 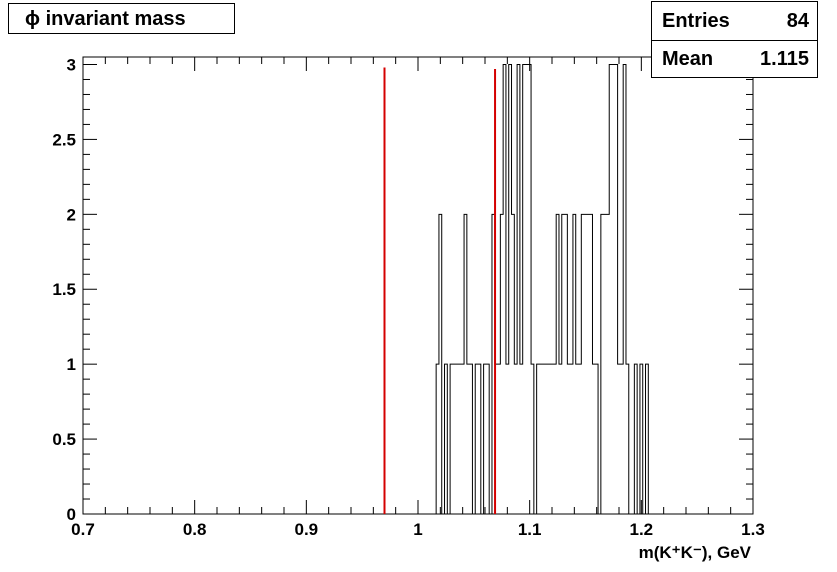 What do you see at coordinates (797, 21) in the screenshot?
I see `entries-value: 84` at bounding box center [797, 21].